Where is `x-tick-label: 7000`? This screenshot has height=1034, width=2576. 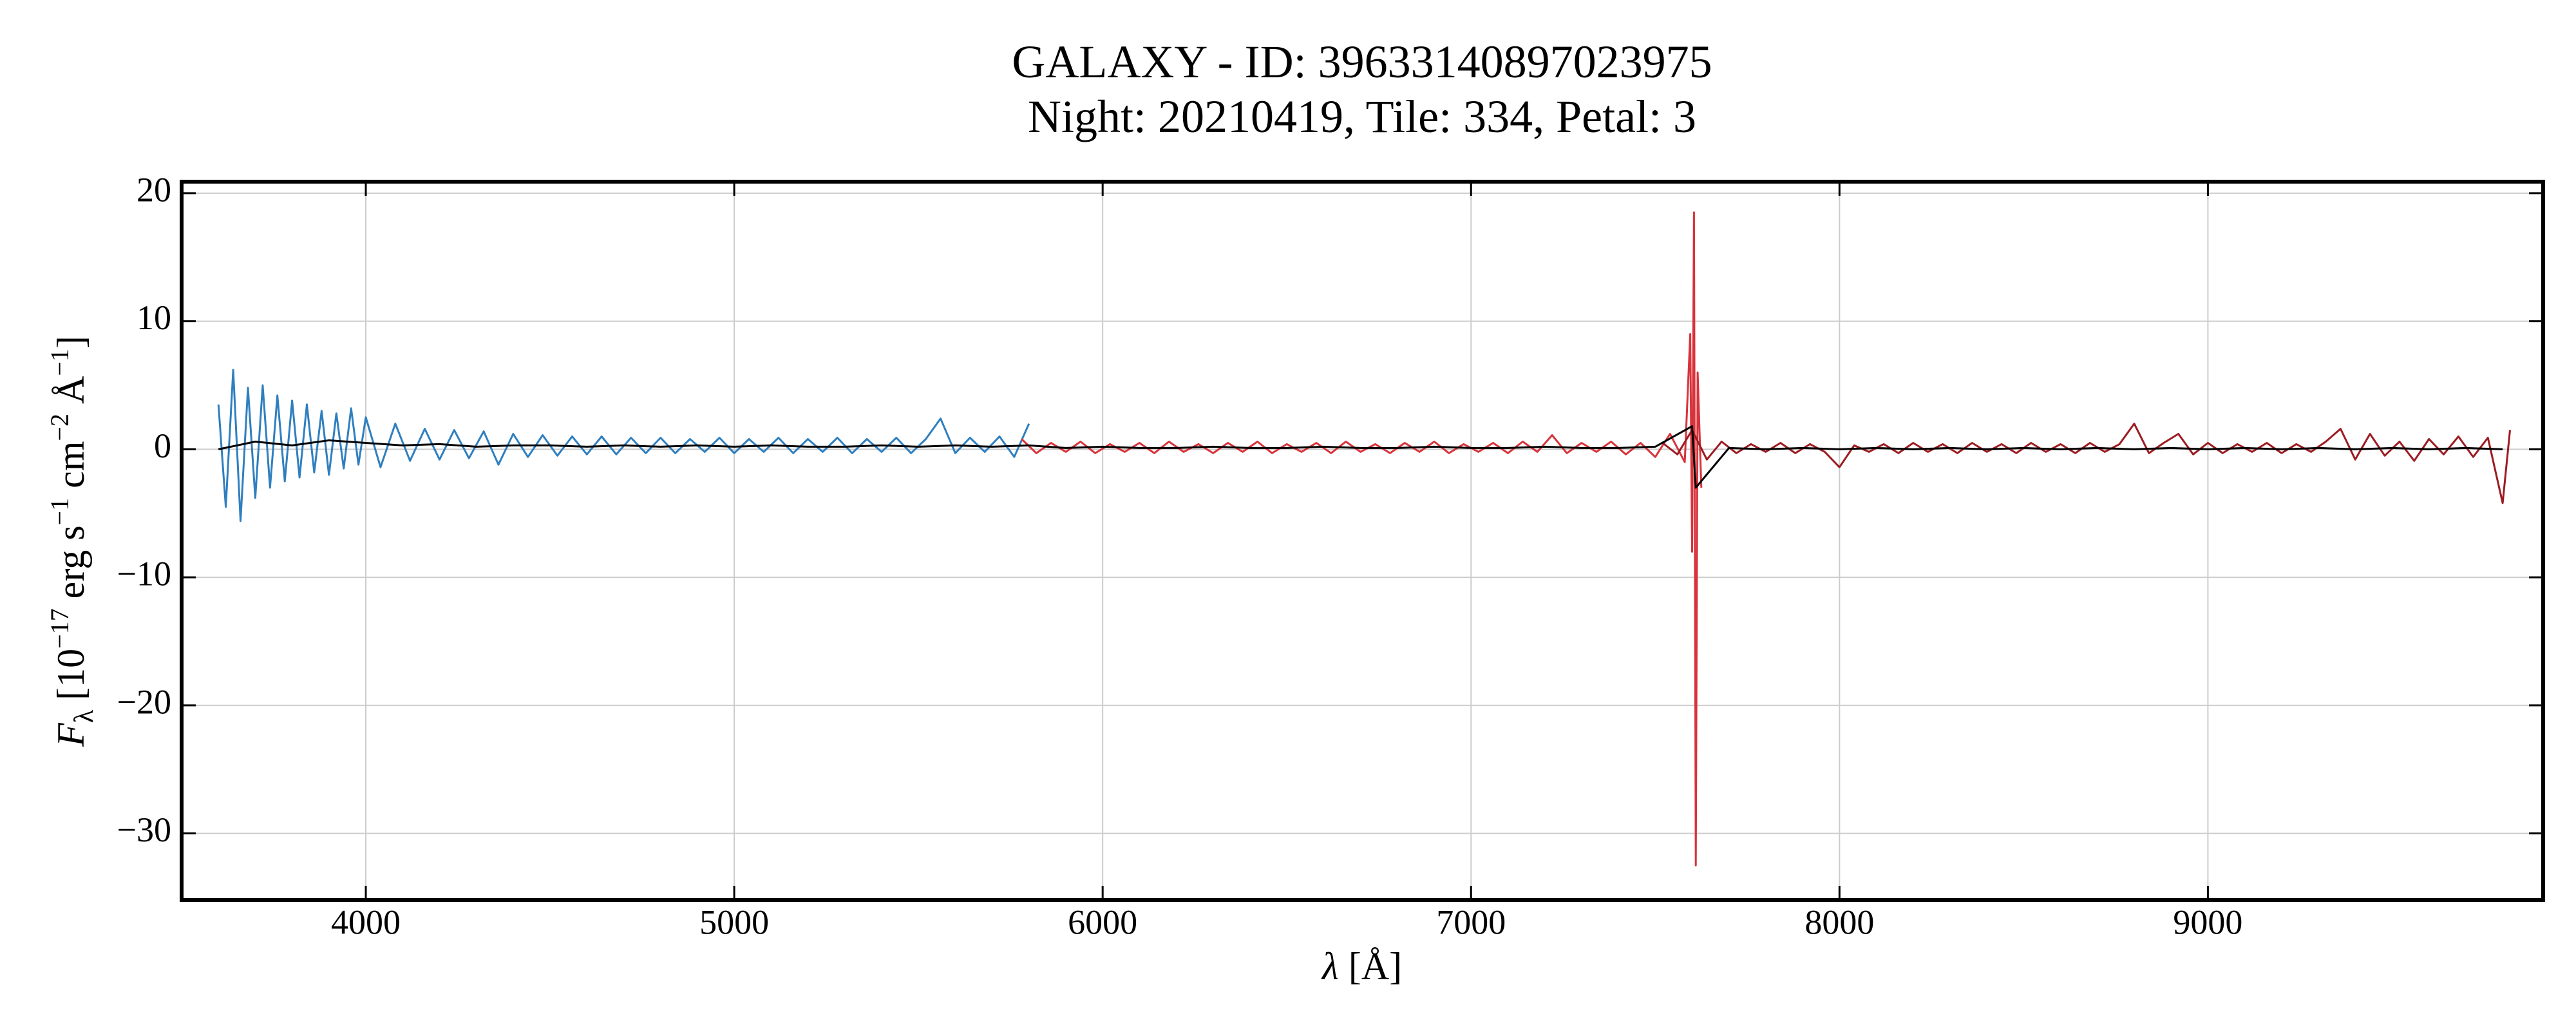 x-tick-label: 7000 is located at coordinates (1471, 922).